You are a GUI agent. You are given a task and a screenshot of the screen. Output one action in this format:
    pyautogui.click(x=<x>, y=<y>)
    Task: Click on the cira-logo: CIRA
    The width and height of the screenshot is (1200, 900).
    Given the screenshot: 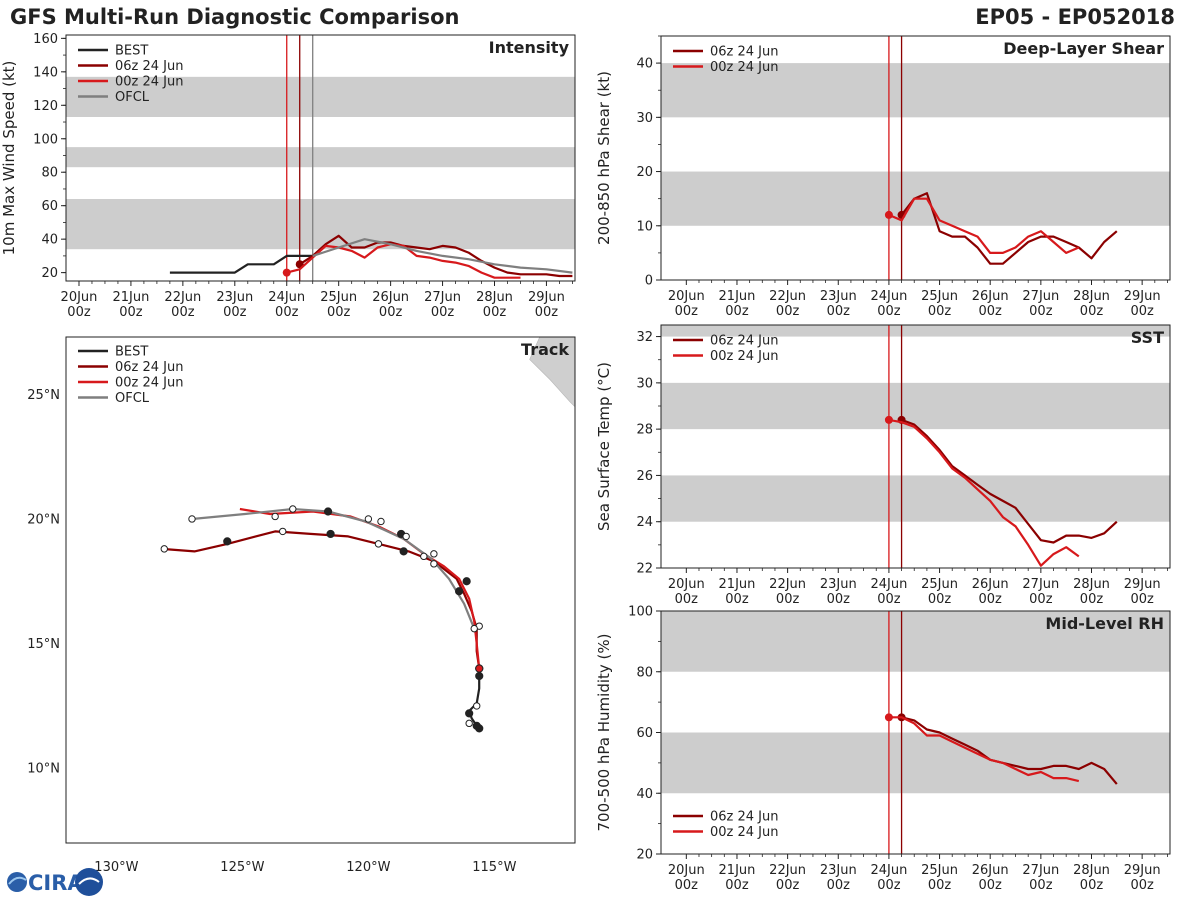 What is the action you would take?
    pyautogui.click(x=55, y=882)
    